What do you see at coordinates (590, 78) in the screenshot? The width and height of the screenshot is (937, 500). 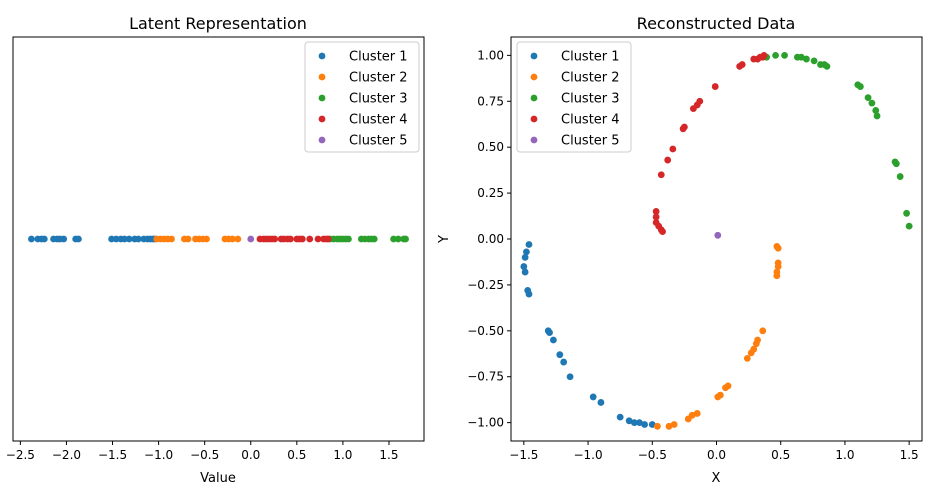 I see `legend-entry: Cluster 2` at bounding box center [590, 78].